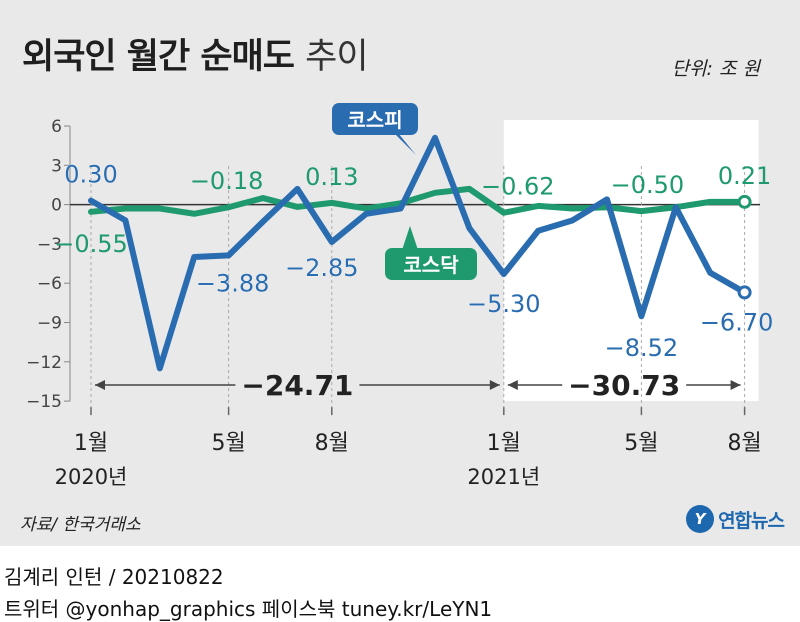 This screenshot has height=622, width=800. What do you see at coordinates (172, 577) in the screenshot?
I see `credit-date: 20210822` at bounding box center [172, 577].